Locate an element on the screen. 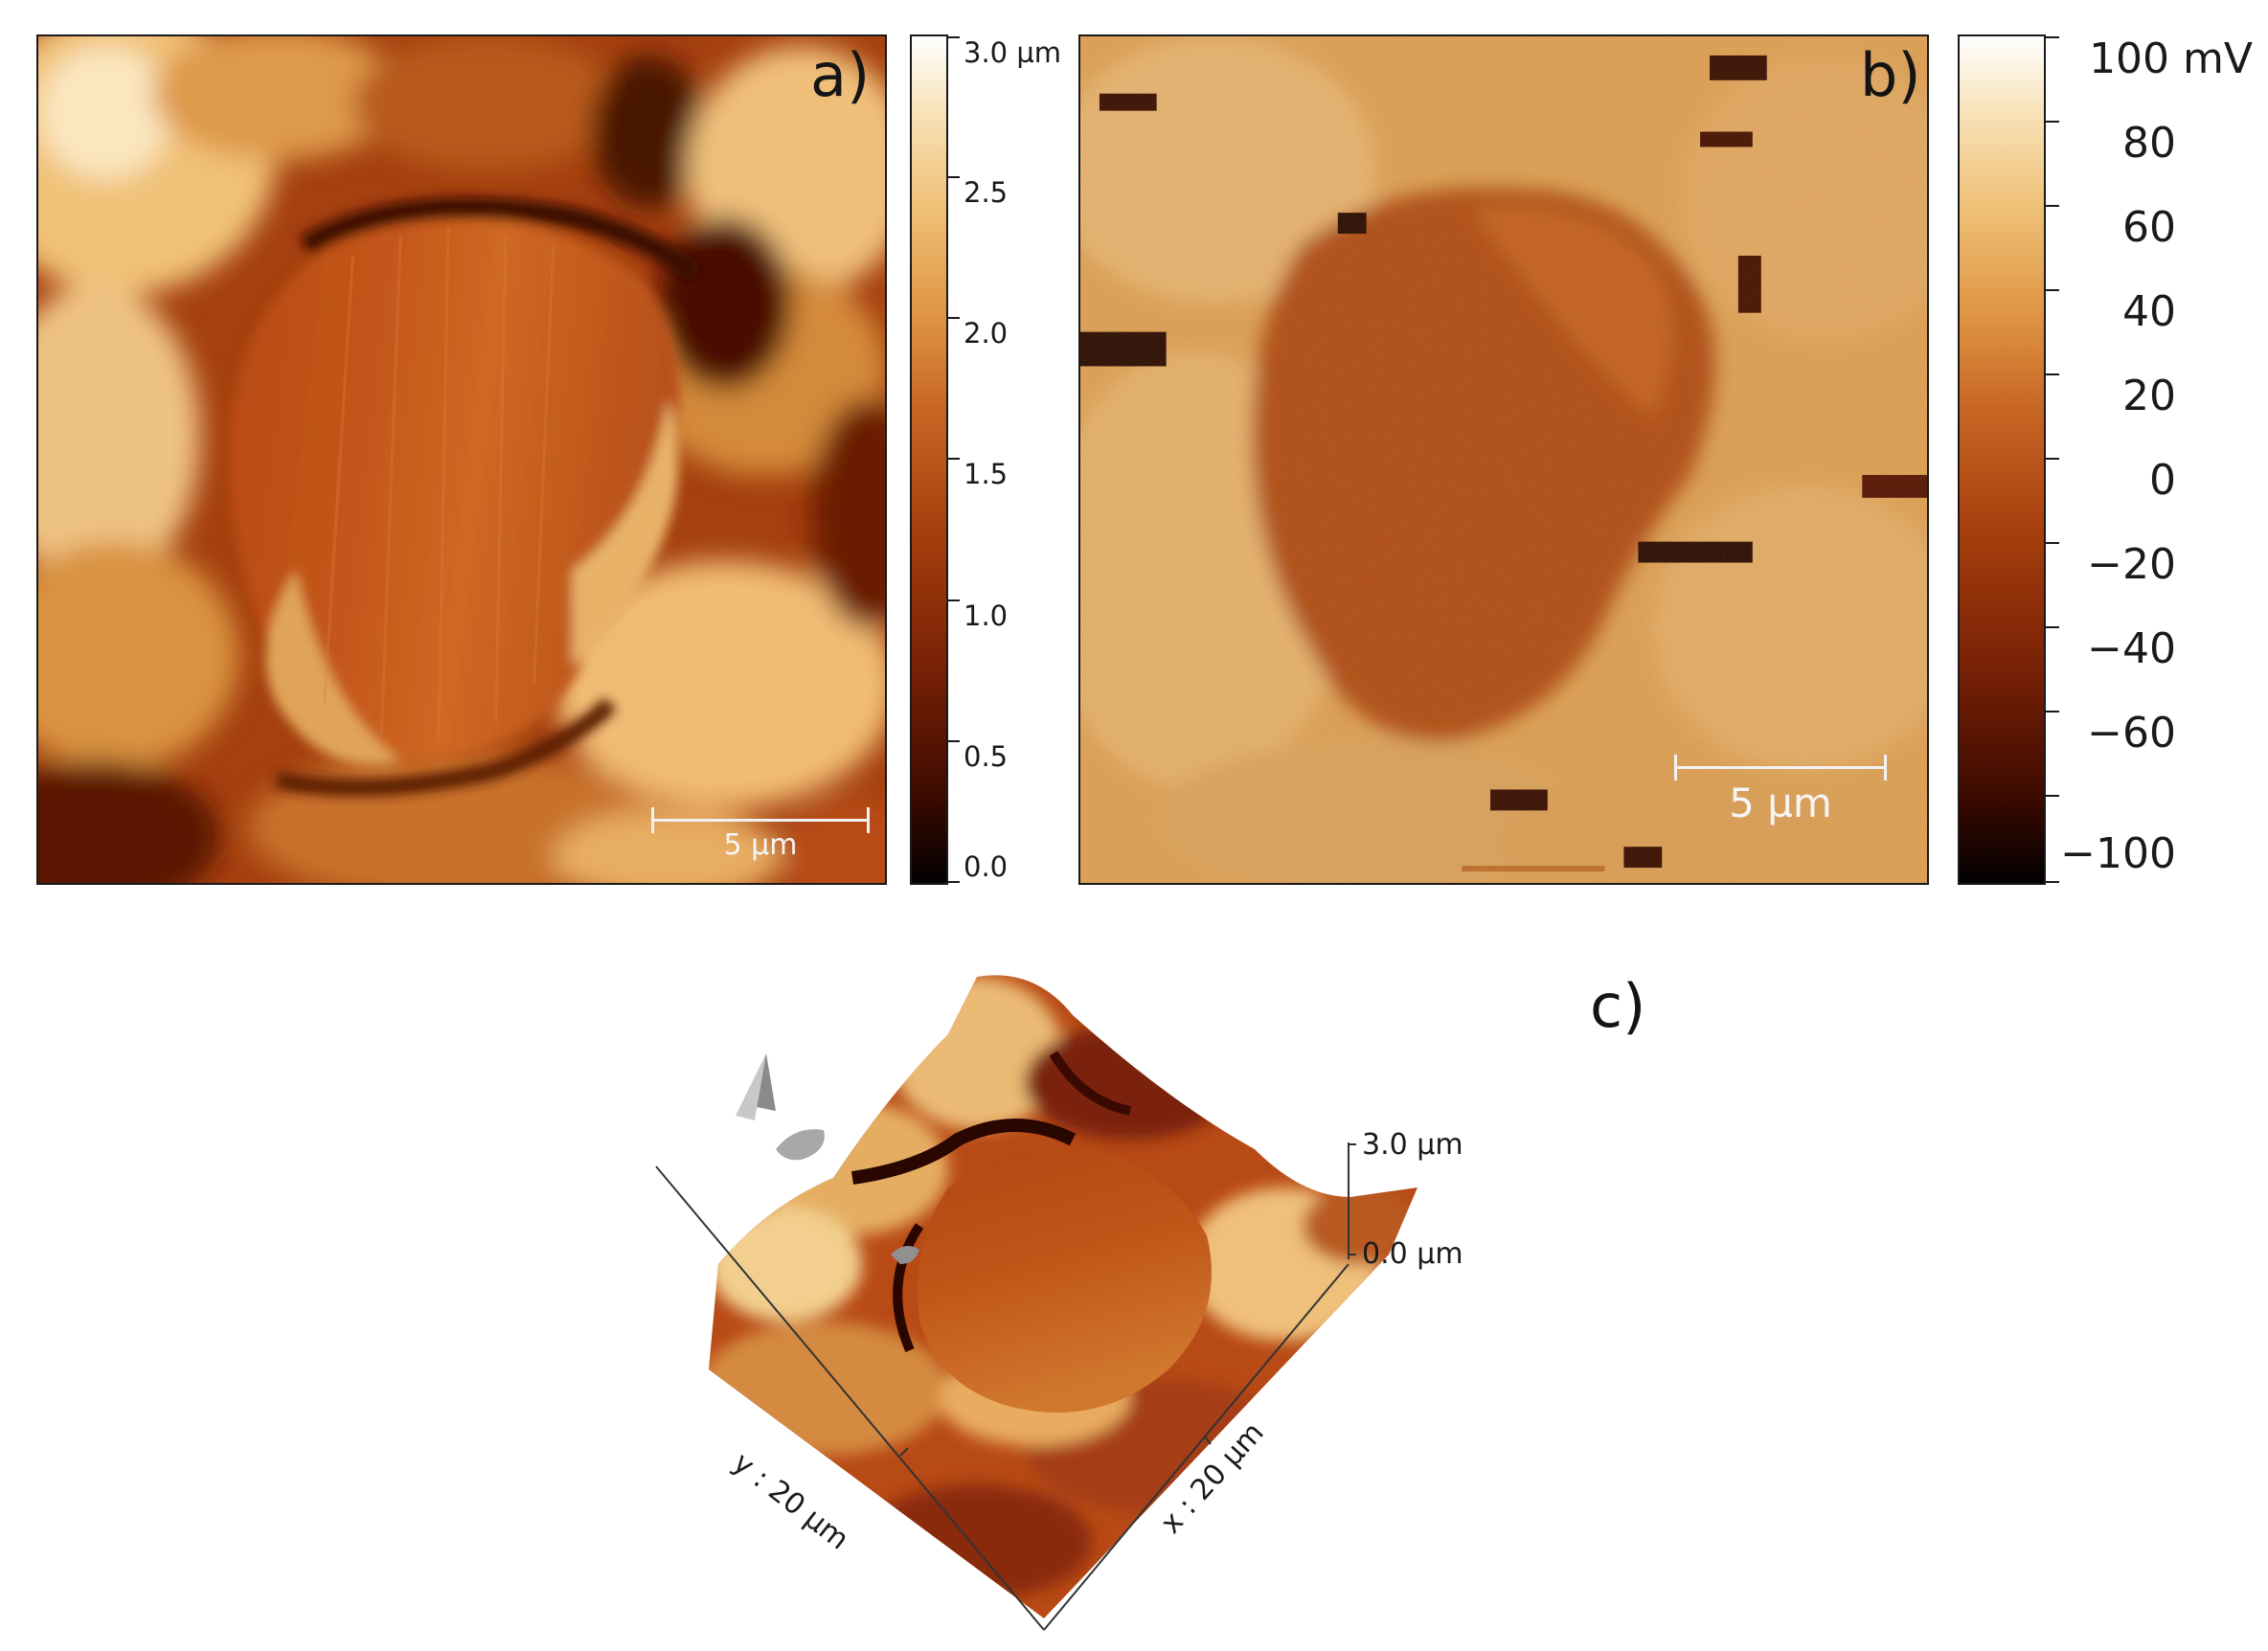  potential-tick-label: 100 mV is located at coordinates (2171, 59).